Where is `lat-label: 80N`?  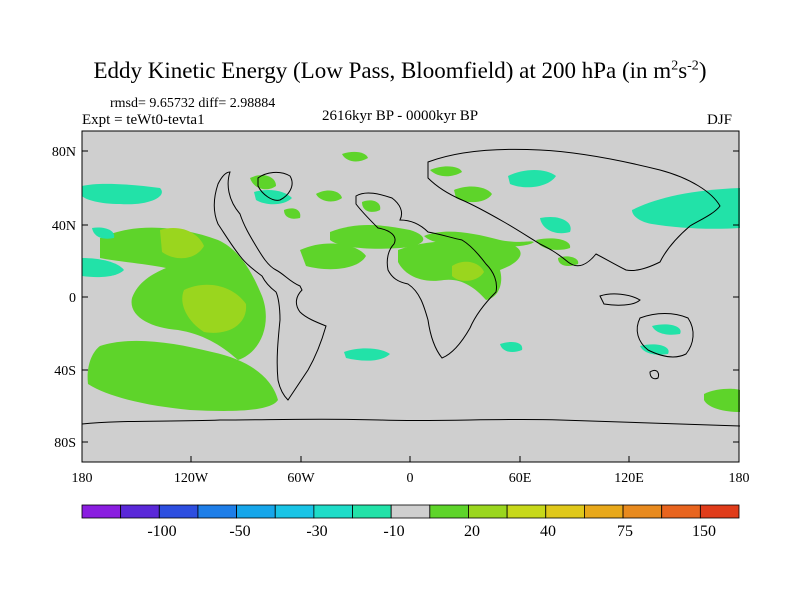 lat-label: 80N is located at coordinates (64, 152).